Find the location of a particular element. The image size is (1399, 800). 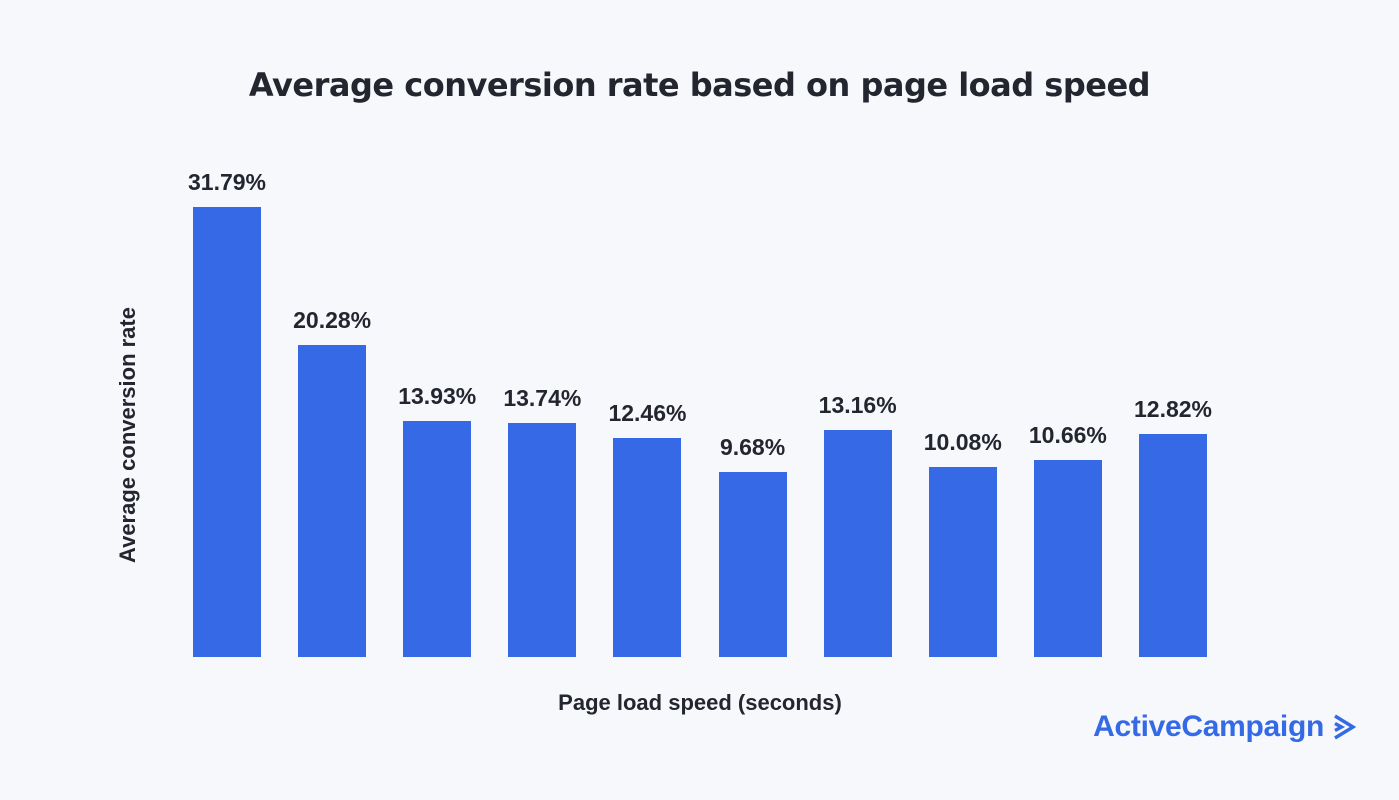

bar-value-label: 12.82% is located at coordinates (1172, 409).